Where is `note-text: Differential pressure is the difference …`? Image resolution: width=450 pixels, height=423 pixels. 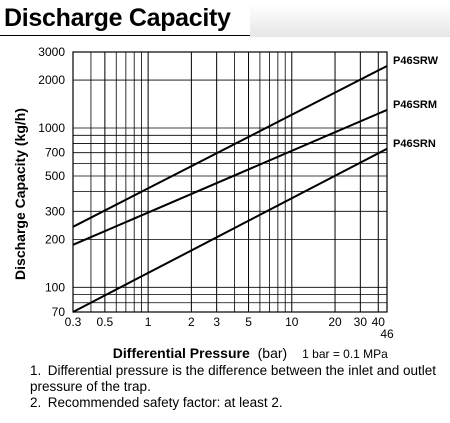
note-text: Differential pressure is the difference … is located at coordinates (233, 378).